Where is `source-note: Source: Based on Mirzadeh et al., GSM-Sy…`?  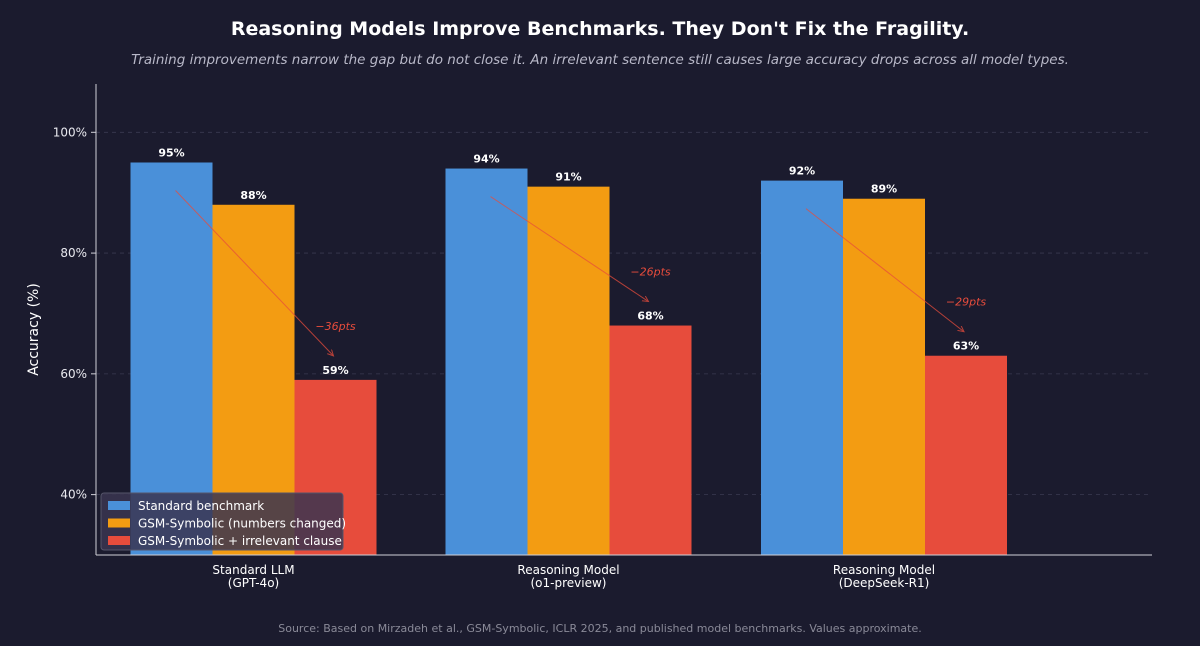 source-note: Source: Based on Mirzadeh et al., GSM-Sy… is located at coordinates (600, 628).